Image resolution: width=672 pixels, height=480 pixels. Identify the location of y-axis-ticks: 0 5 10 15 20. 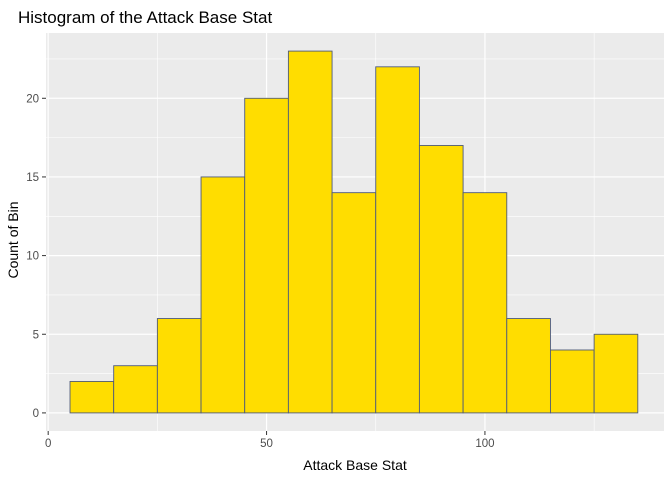
(36, 256).